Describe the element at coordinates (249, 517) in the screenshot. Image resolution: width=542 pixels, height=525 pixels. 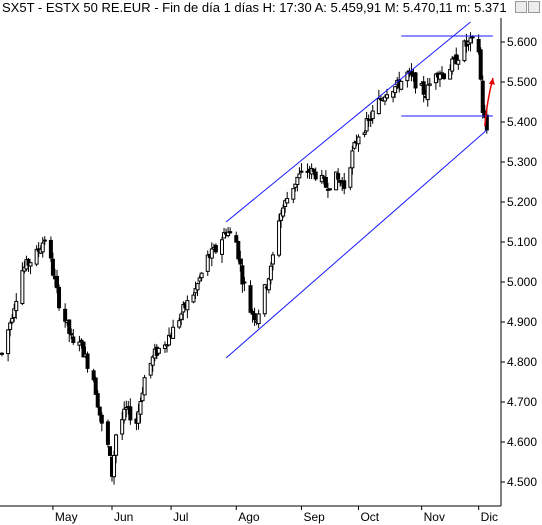
I see `x-tick-label: Ago` at that location.